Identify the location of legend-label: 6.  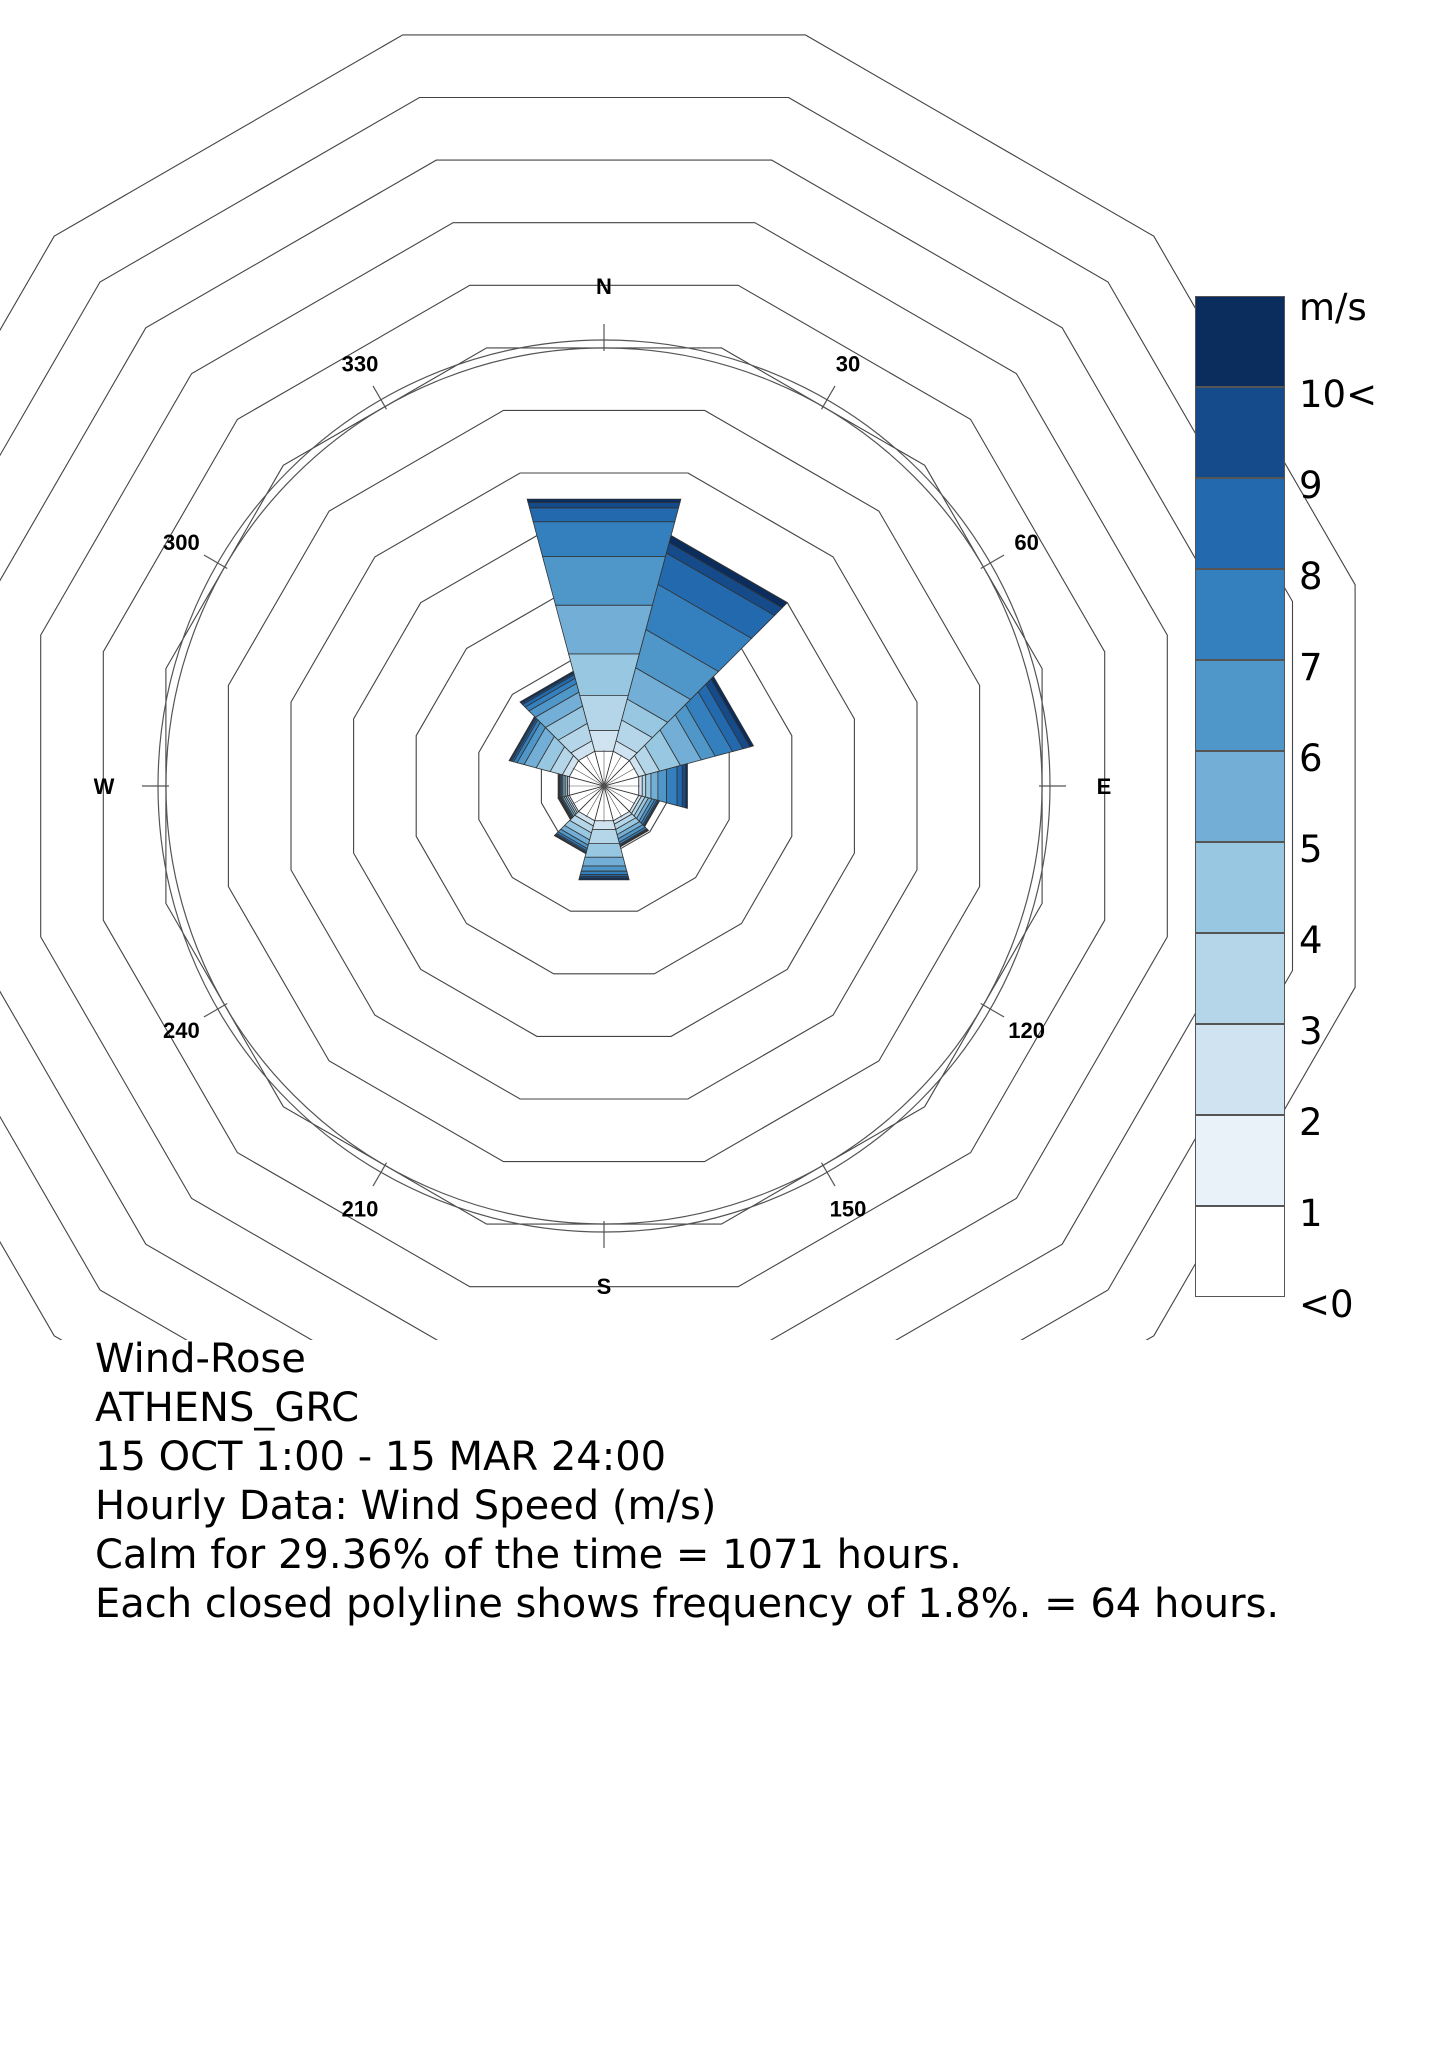
(1311, 758).